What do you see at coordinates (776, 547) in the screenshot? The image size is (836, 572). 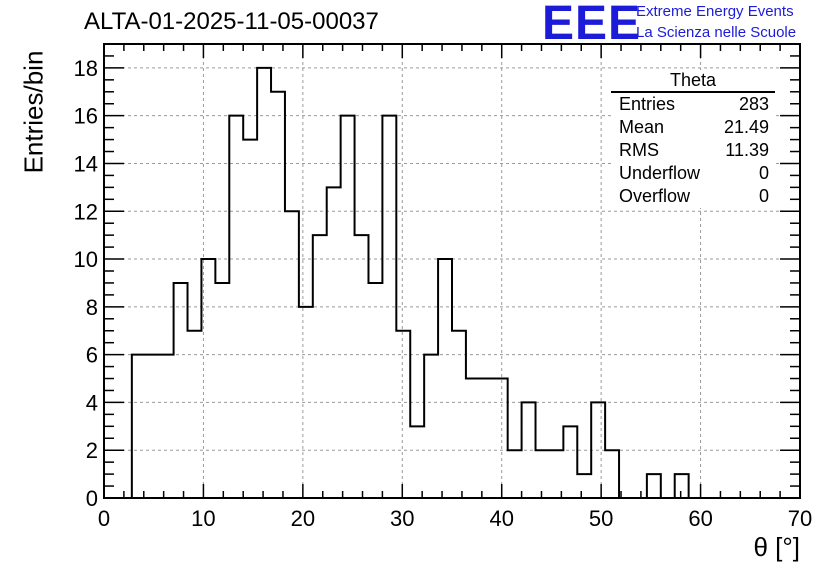 I see `x-axis-label: θ [°]` at bounding box center [776, 547].